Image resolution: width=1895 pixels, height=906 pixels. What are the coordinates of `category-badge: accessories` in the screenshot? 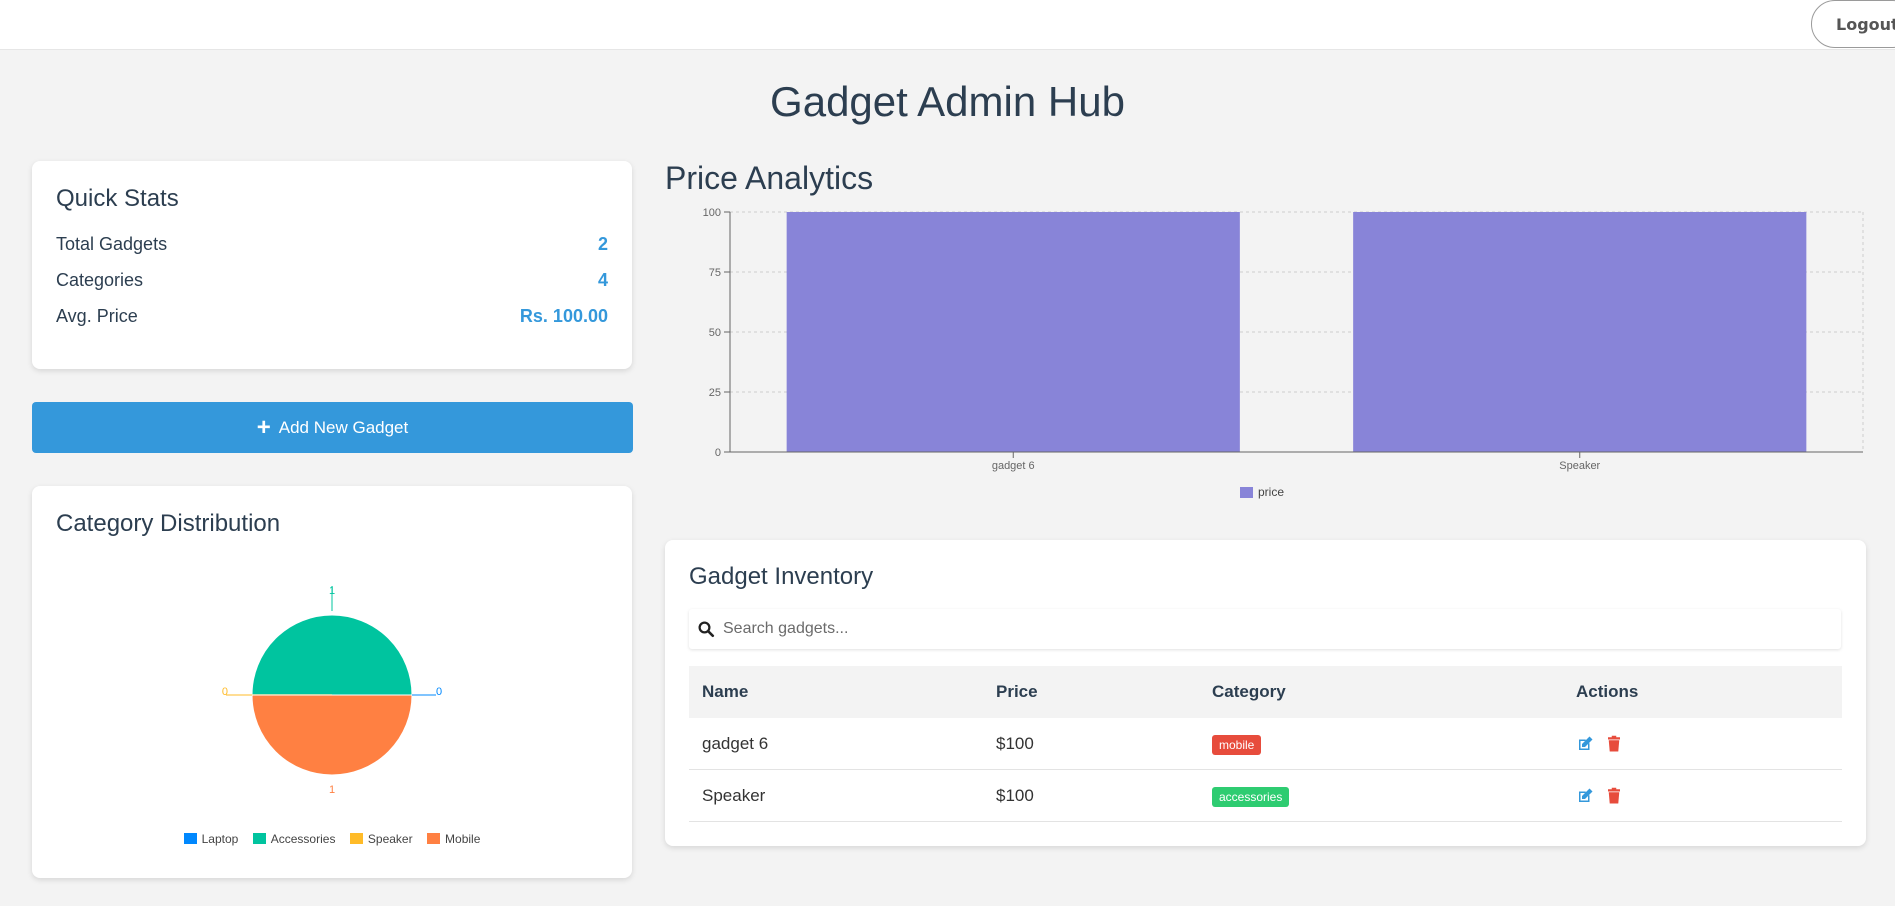 It's located at (1251, 796).